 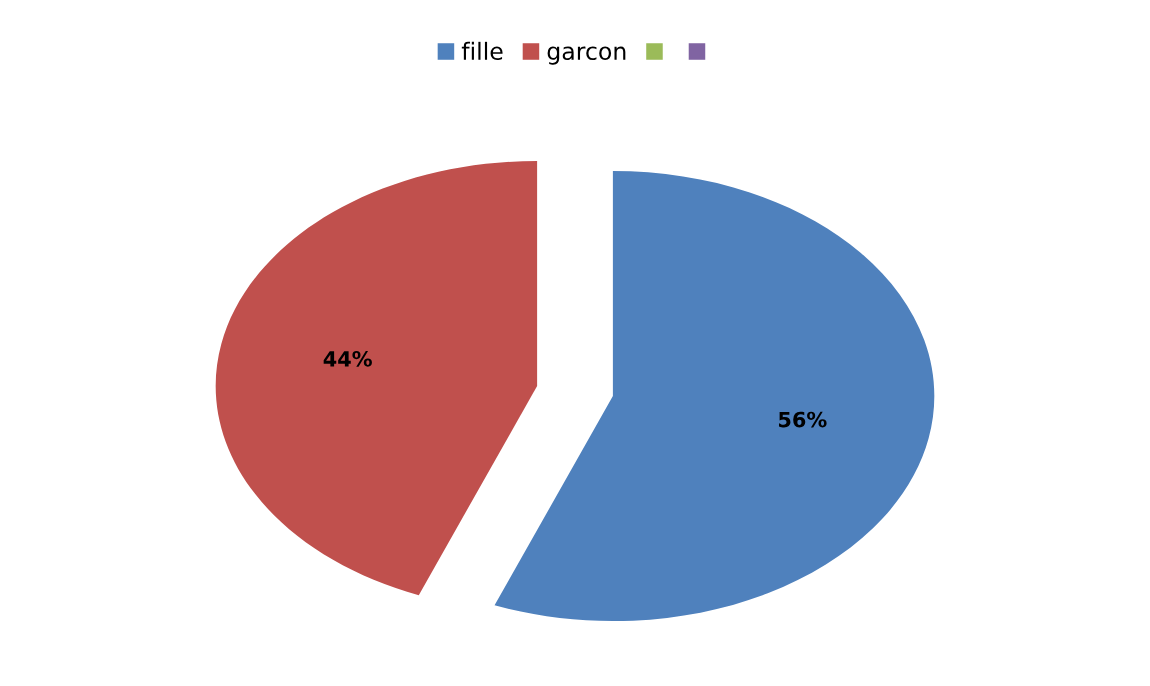 What do you see at coordinates (803, 419) in the screenshot?
I see `data-label: 56%` at bounding box center [803, 419].